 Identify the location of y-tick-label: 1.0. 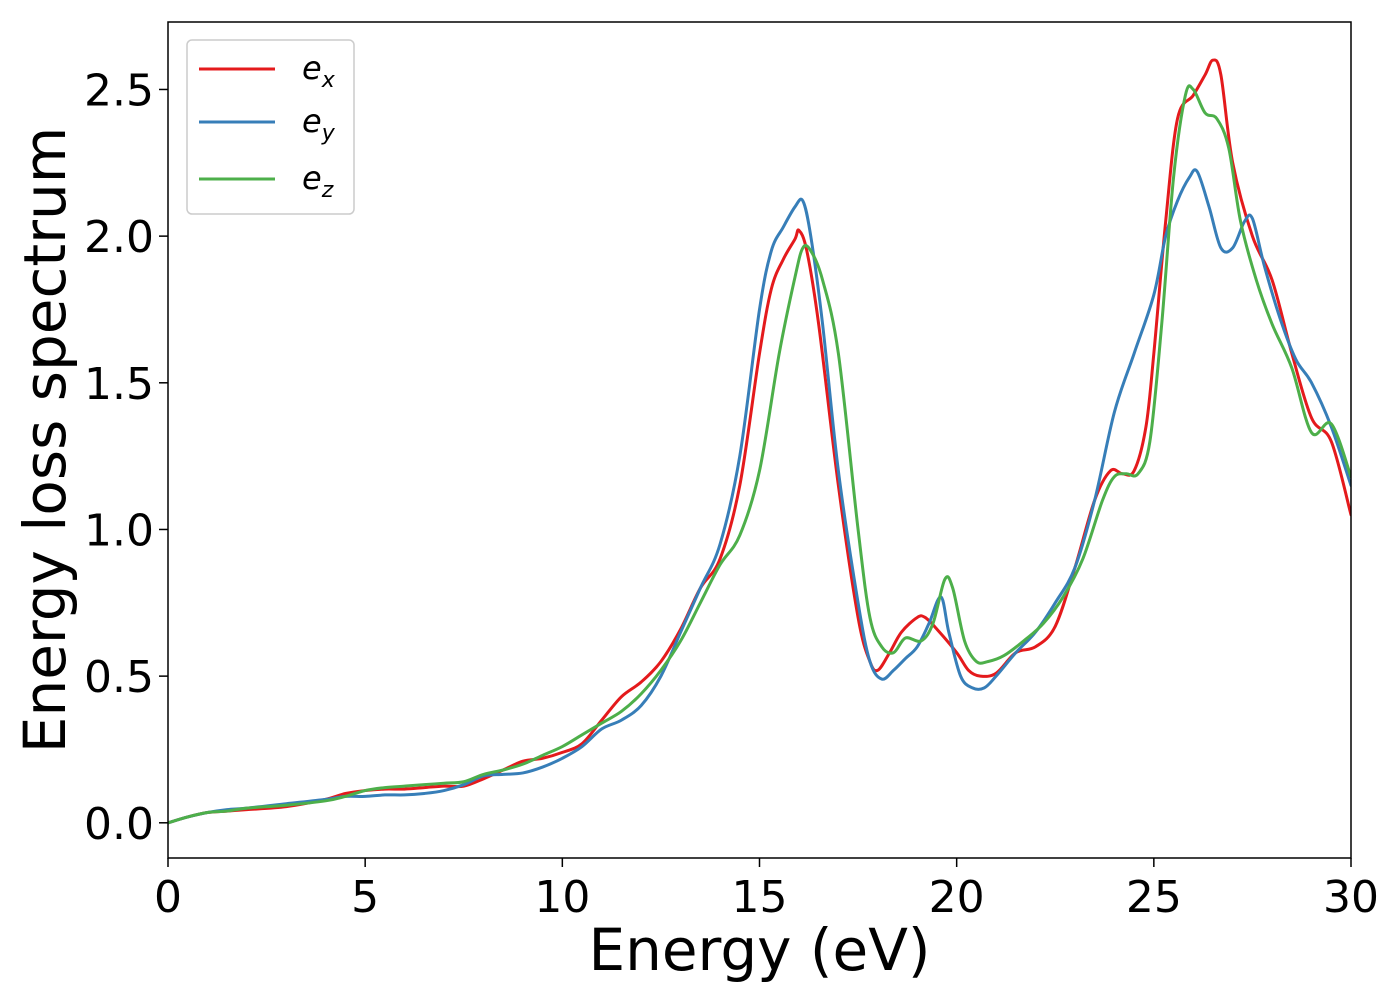
(119, 530).